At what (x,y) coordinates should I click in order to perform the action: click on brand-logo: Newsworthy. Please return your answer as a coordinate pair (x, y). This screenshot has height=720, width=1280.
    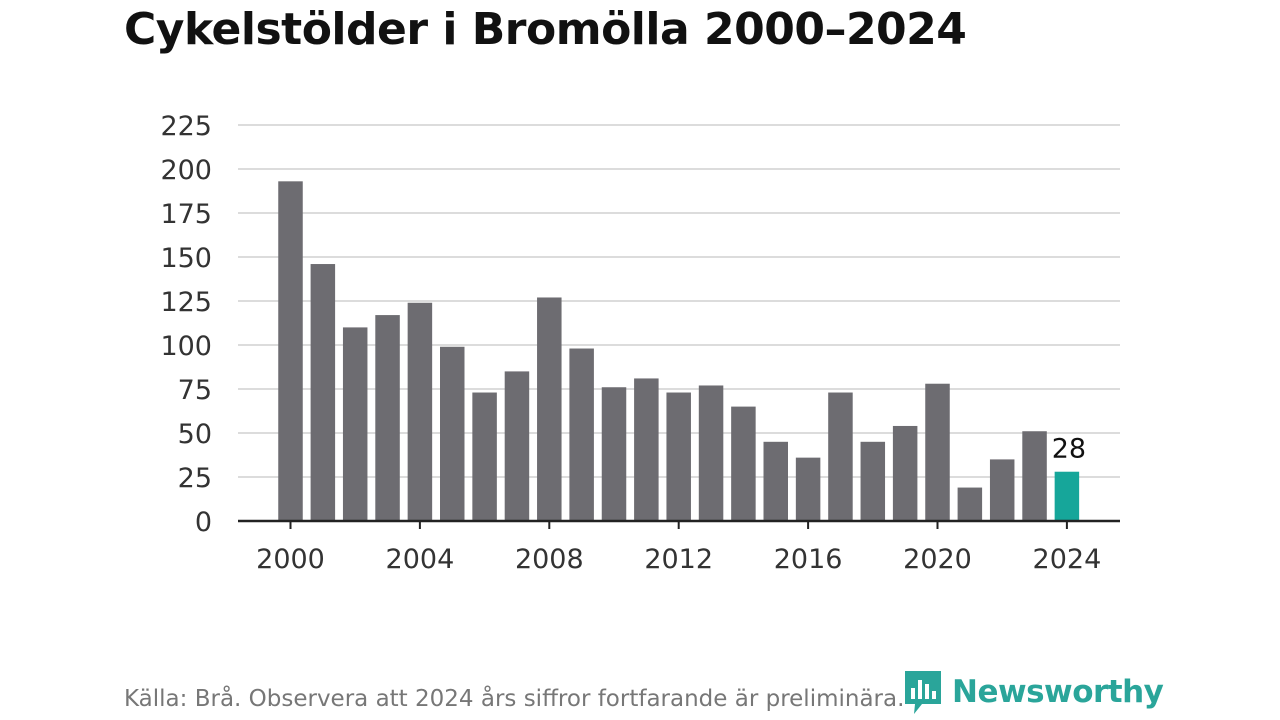
    Looking at the image, I should click on (1033, 692).